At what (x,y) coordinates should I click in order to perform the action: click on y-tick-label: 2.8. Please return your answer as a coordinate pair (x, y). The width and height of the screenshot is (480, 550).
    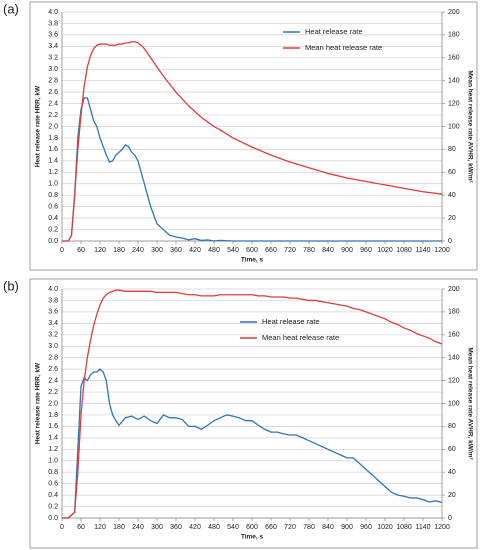
    Looking at the image, I should click on (53, 358).